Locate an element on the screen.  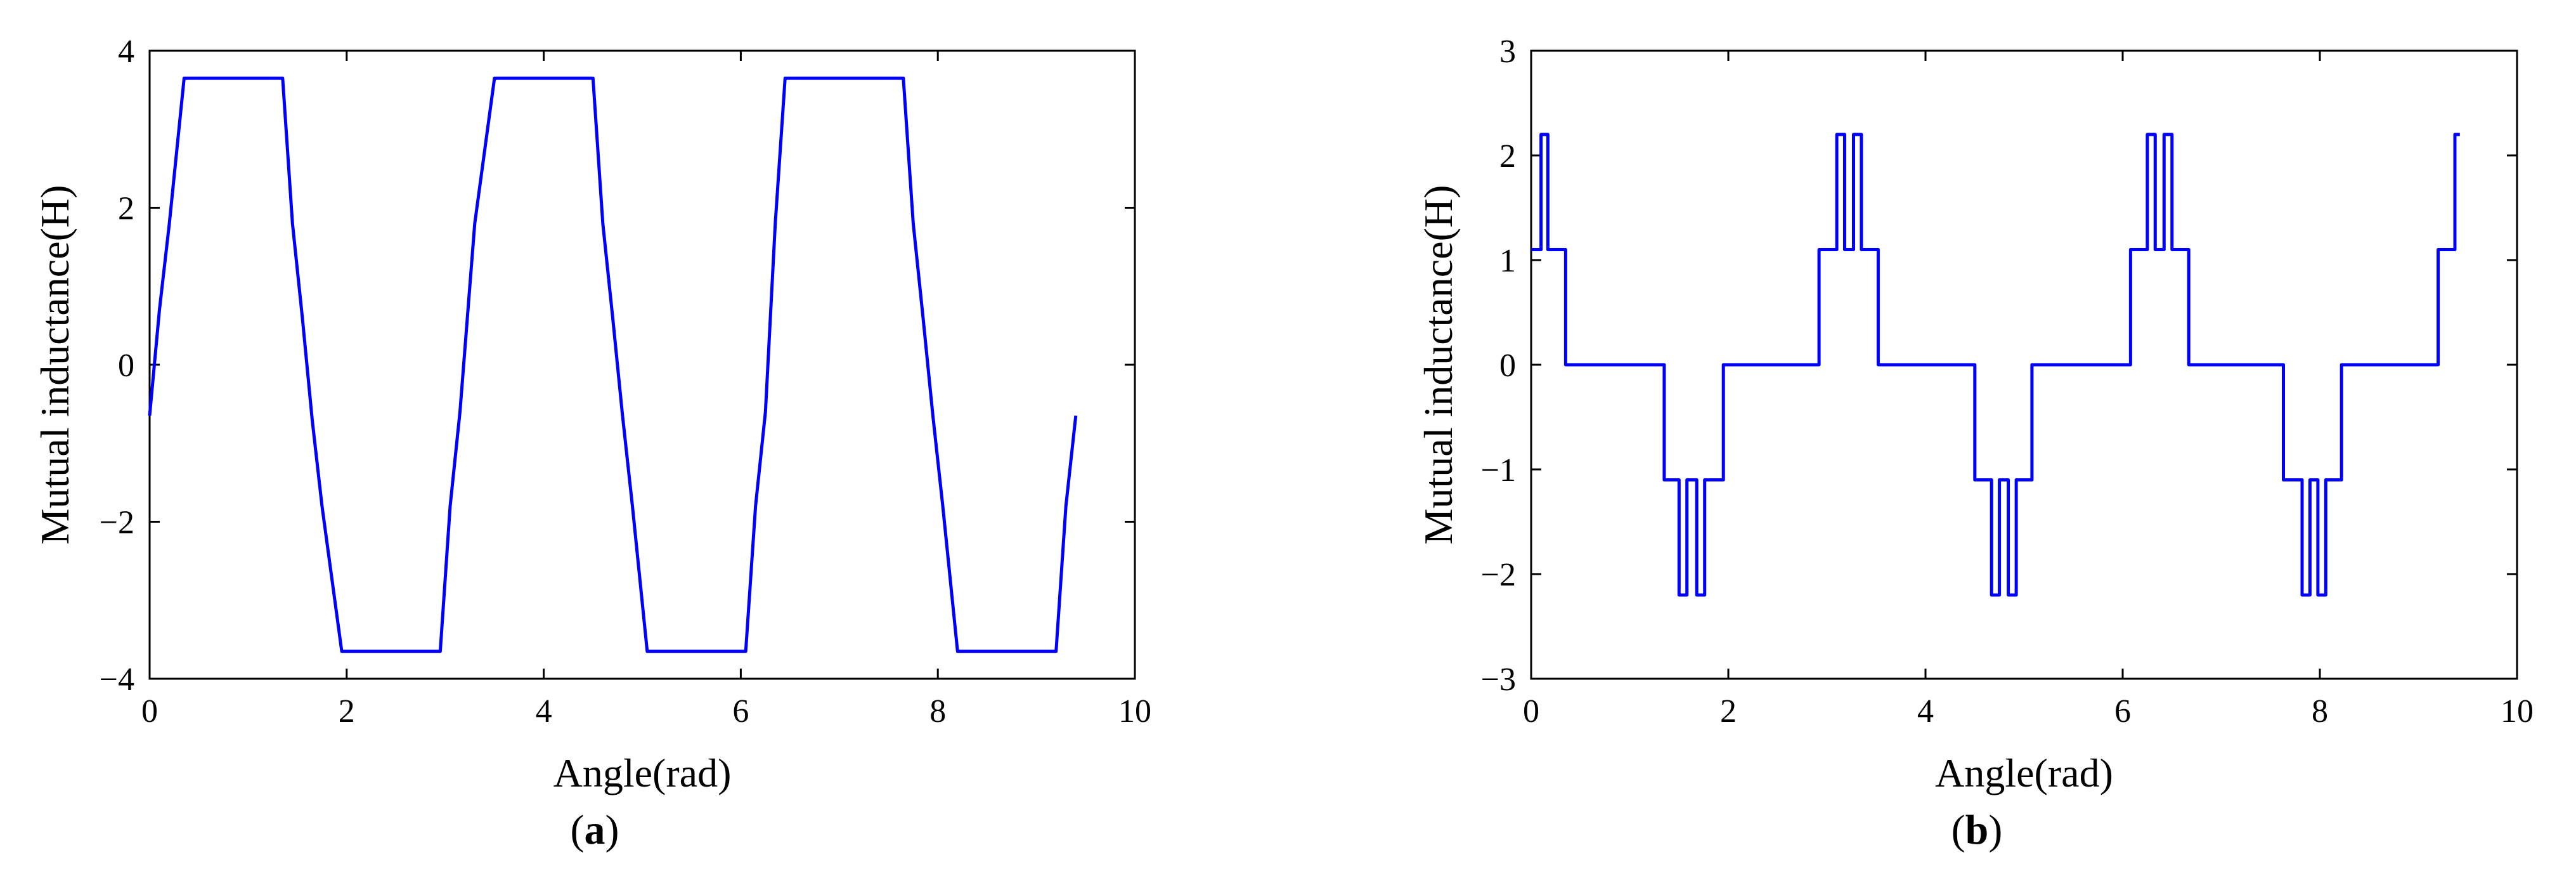
y-tick-label: 1 is located at coordinates (1507, 261).